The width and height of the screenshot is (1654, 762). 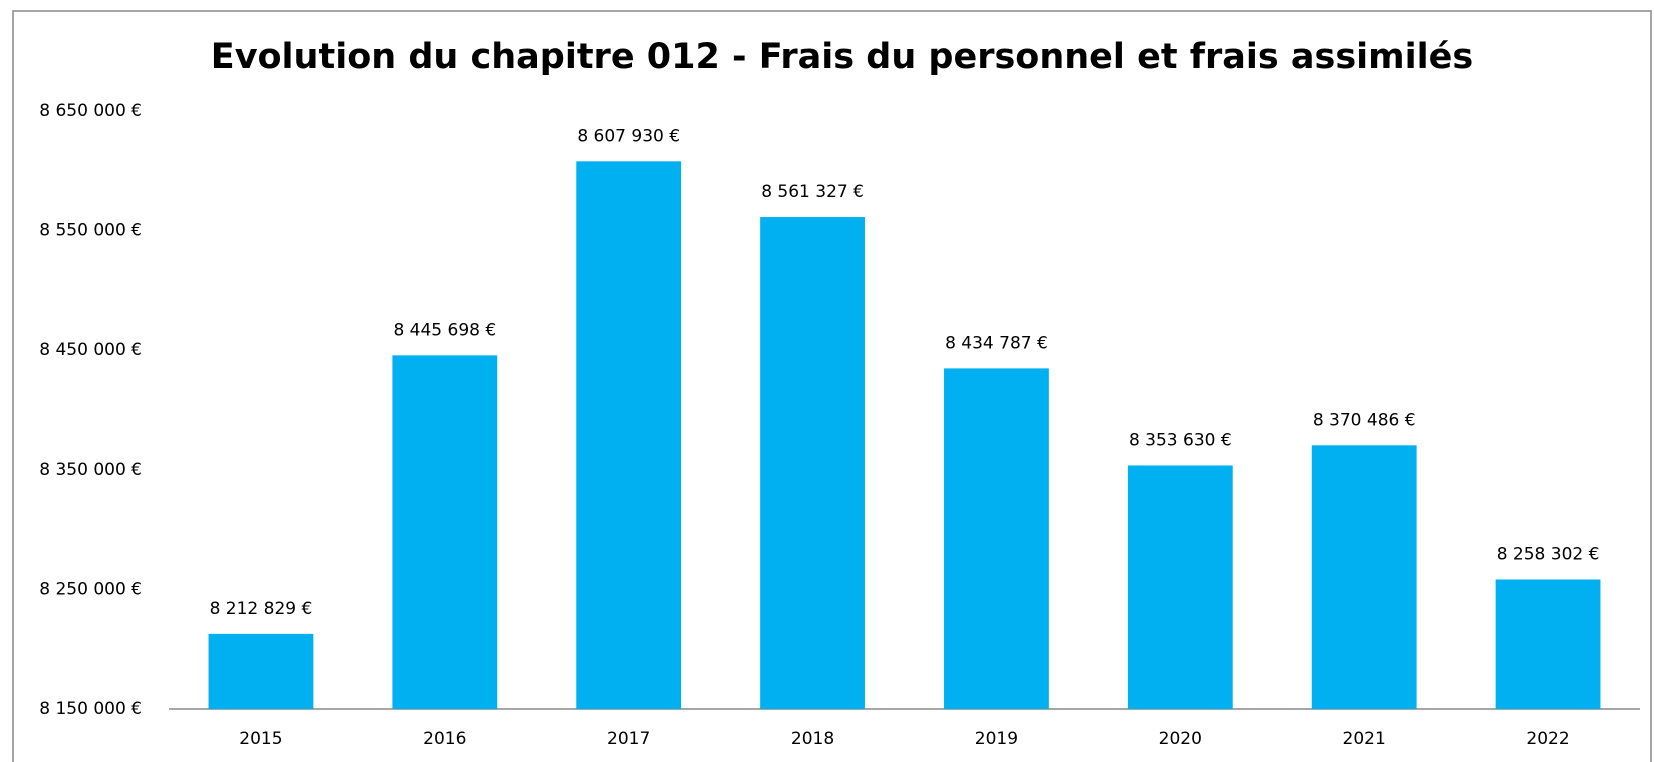 I want to click on y-tick-label: 8 550 000 €, so click(x=90, y=231).